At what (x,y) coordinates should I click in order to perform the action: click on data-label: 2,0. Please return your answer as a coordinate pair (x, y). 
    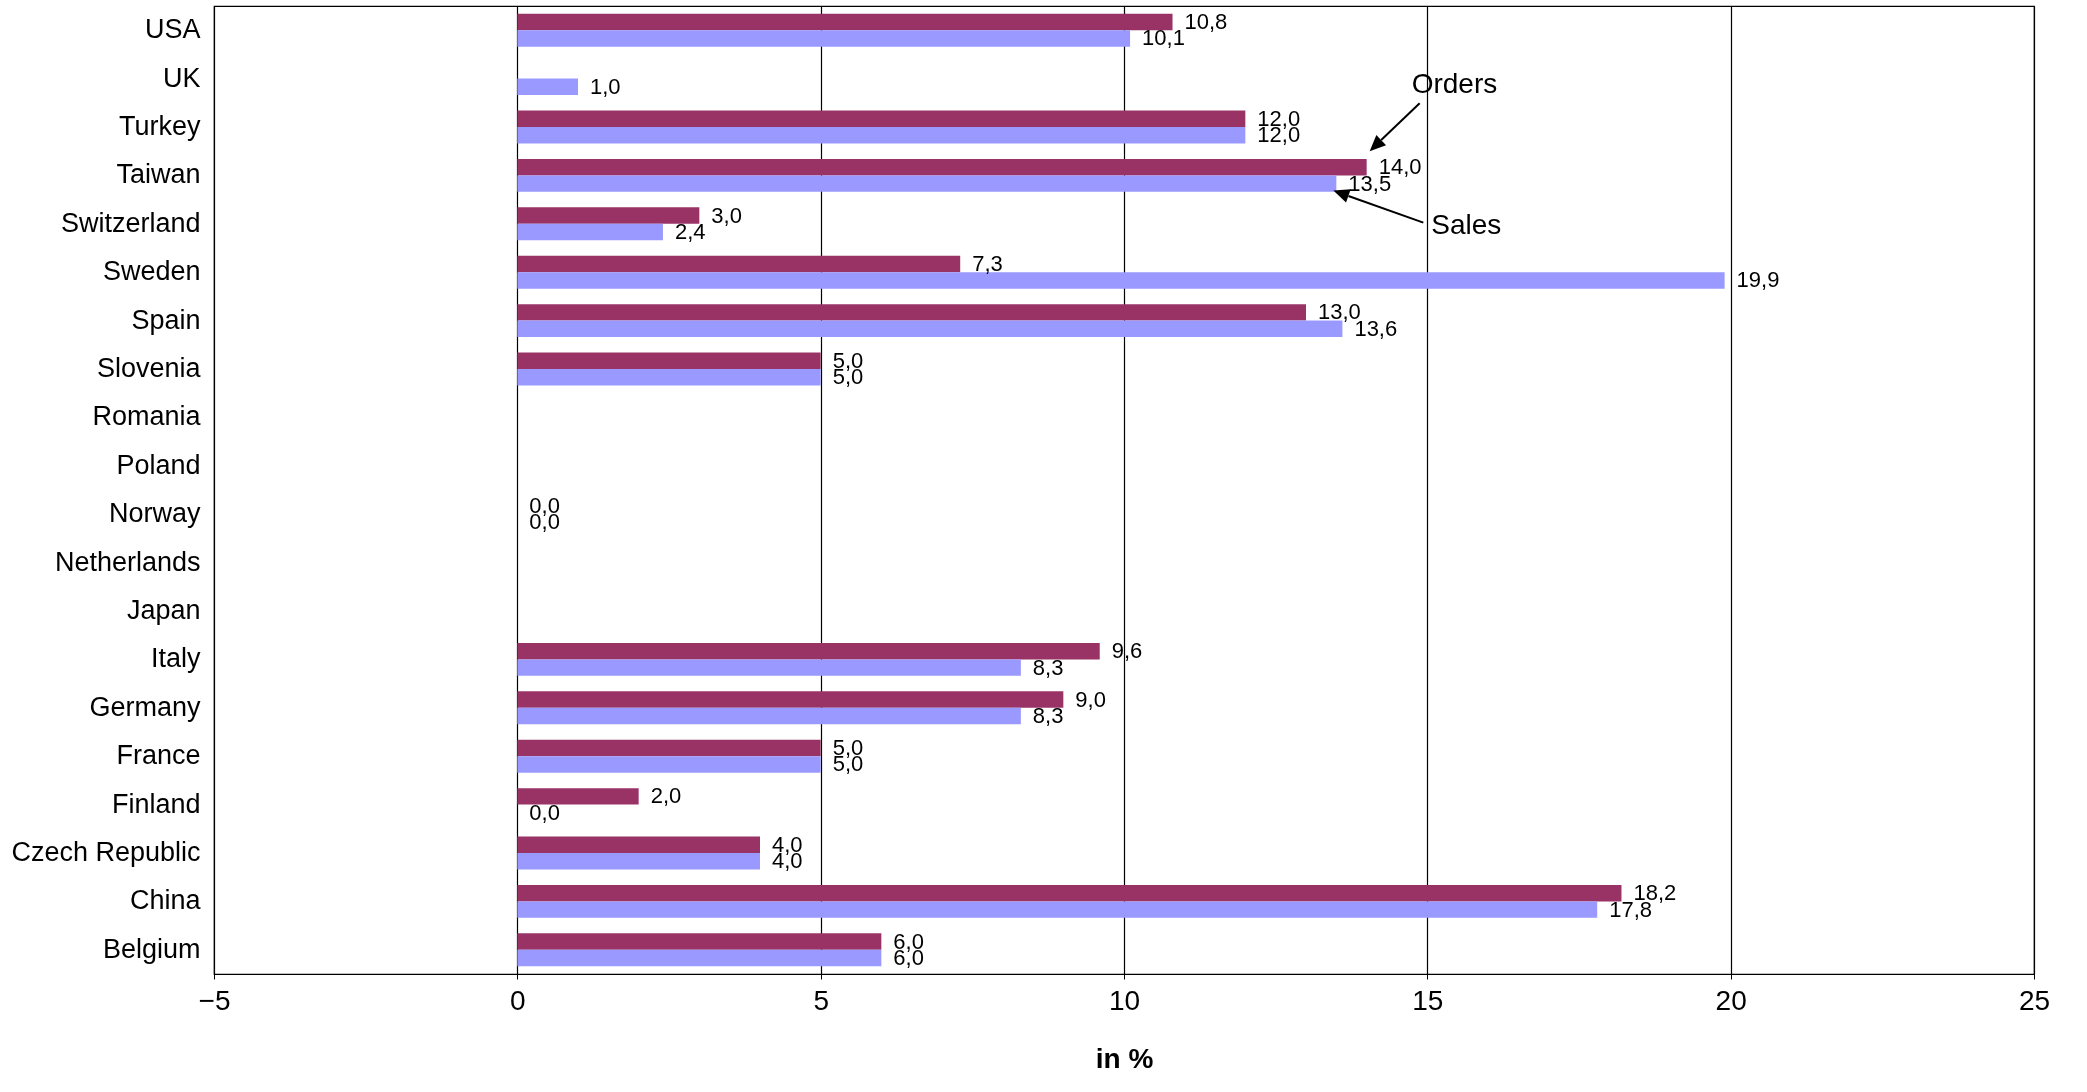
    Looking at the image, I should click on (666, 796).